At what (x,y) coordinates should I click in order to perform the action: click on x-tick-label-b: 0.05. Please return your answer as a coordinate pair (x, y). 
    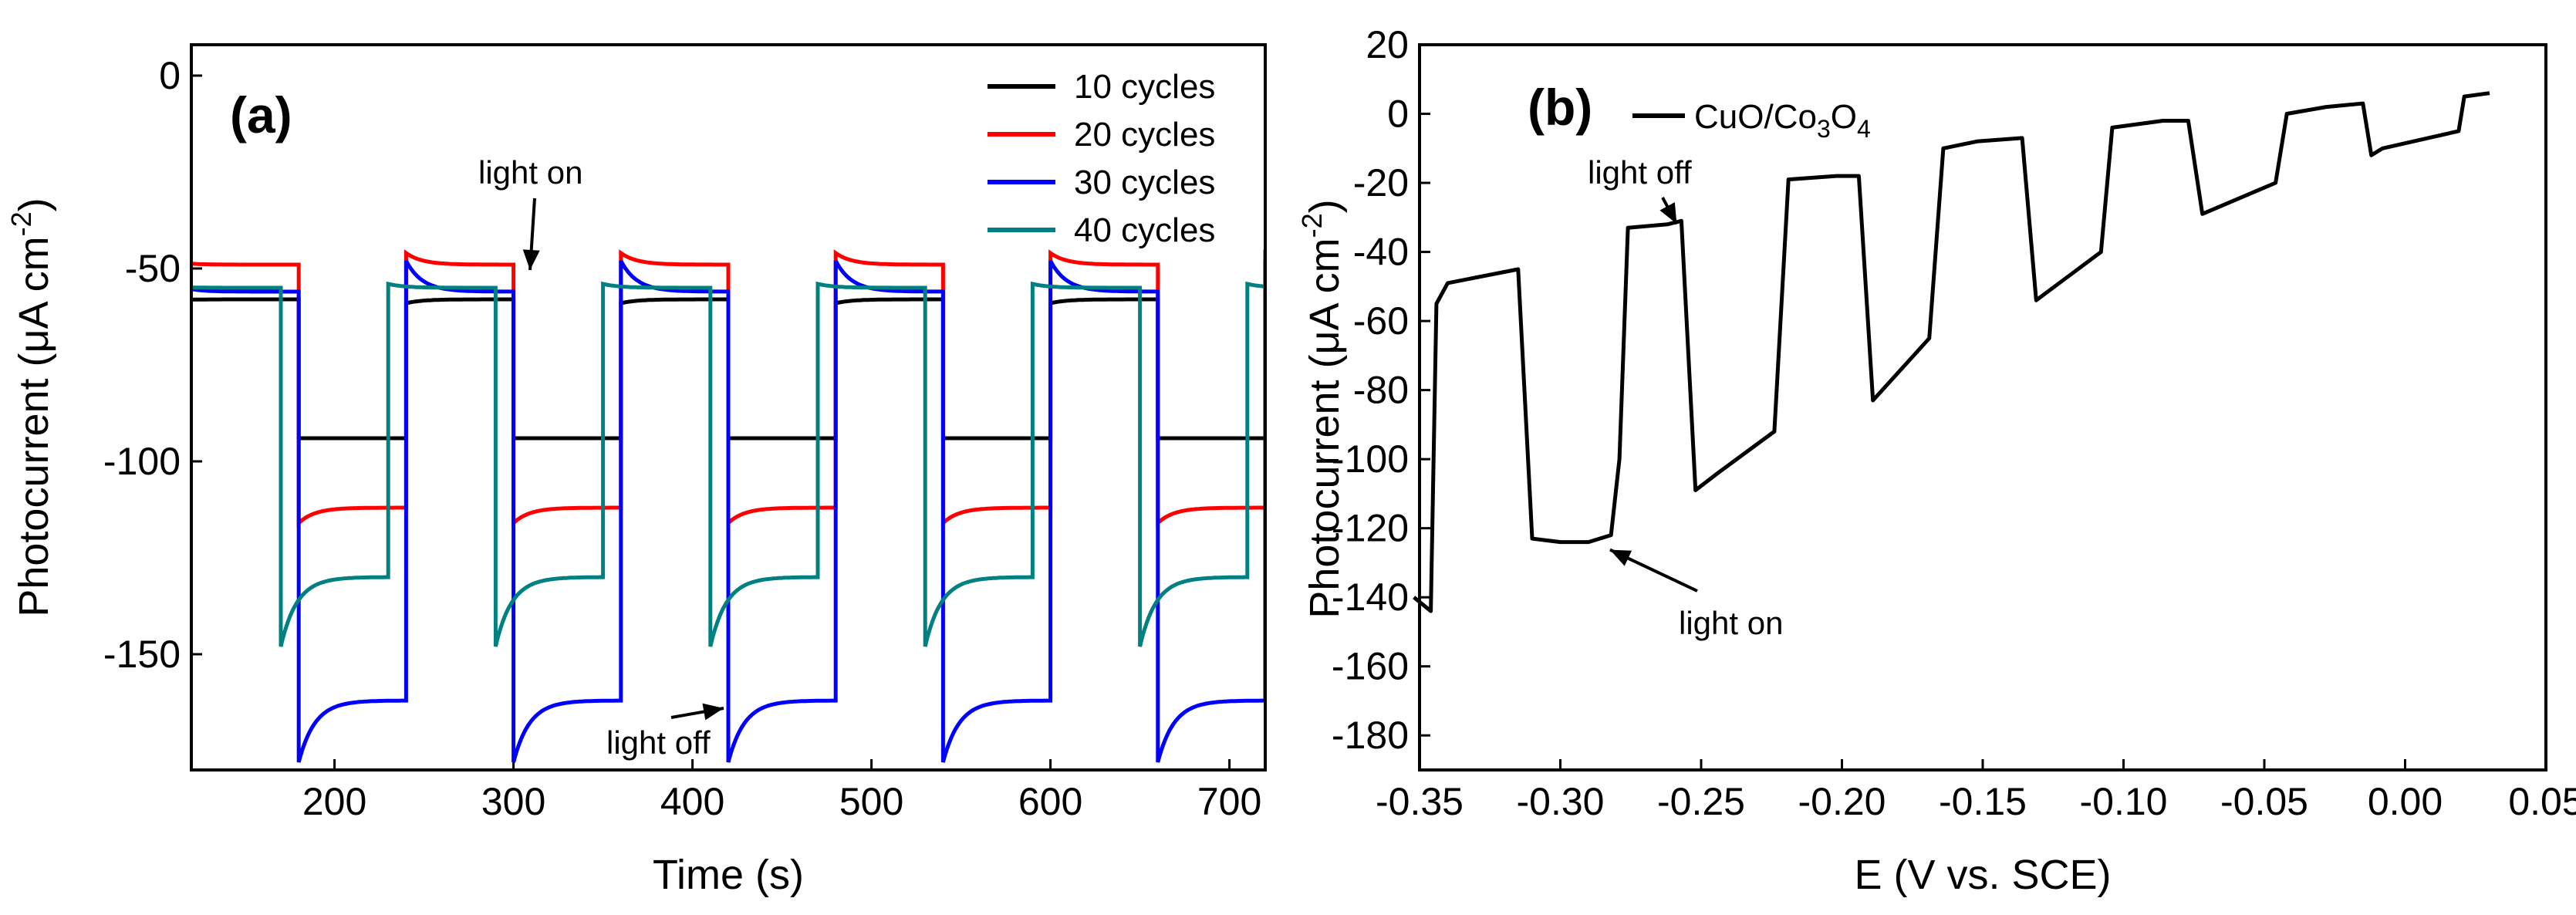
    Looking at the image, I should click on (2542, 801).